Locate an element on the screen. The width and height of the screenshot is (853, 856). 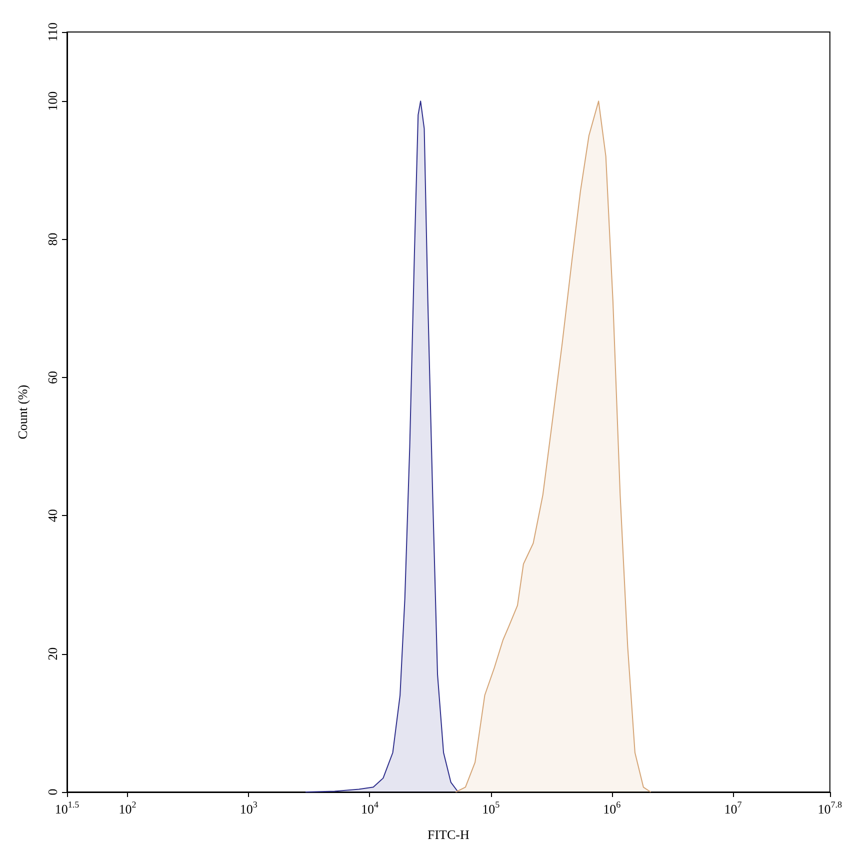
y-tick-label: 110 is located at coordinates (52, 32).